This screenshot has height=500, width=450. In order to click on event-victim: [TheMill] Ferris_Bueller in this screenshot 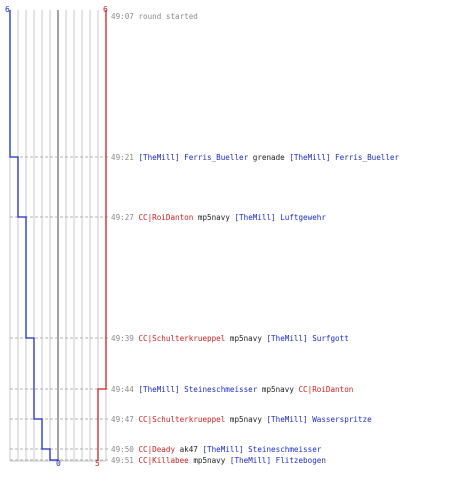, I will do `click(344, 157)`.